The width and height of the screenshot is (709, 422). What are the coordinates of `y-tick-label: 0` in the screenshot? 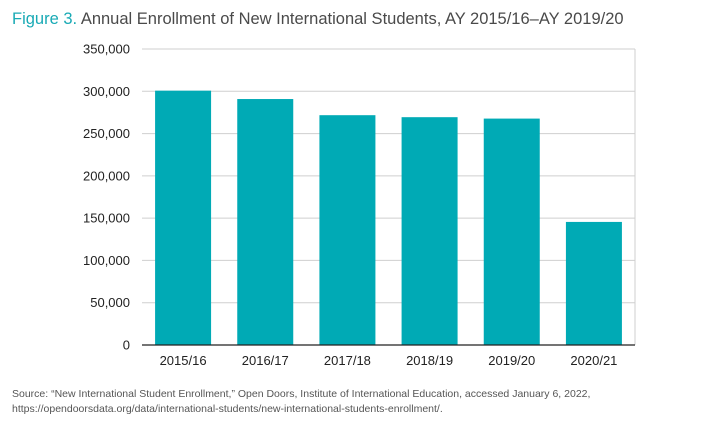 It's located at (126, 345).